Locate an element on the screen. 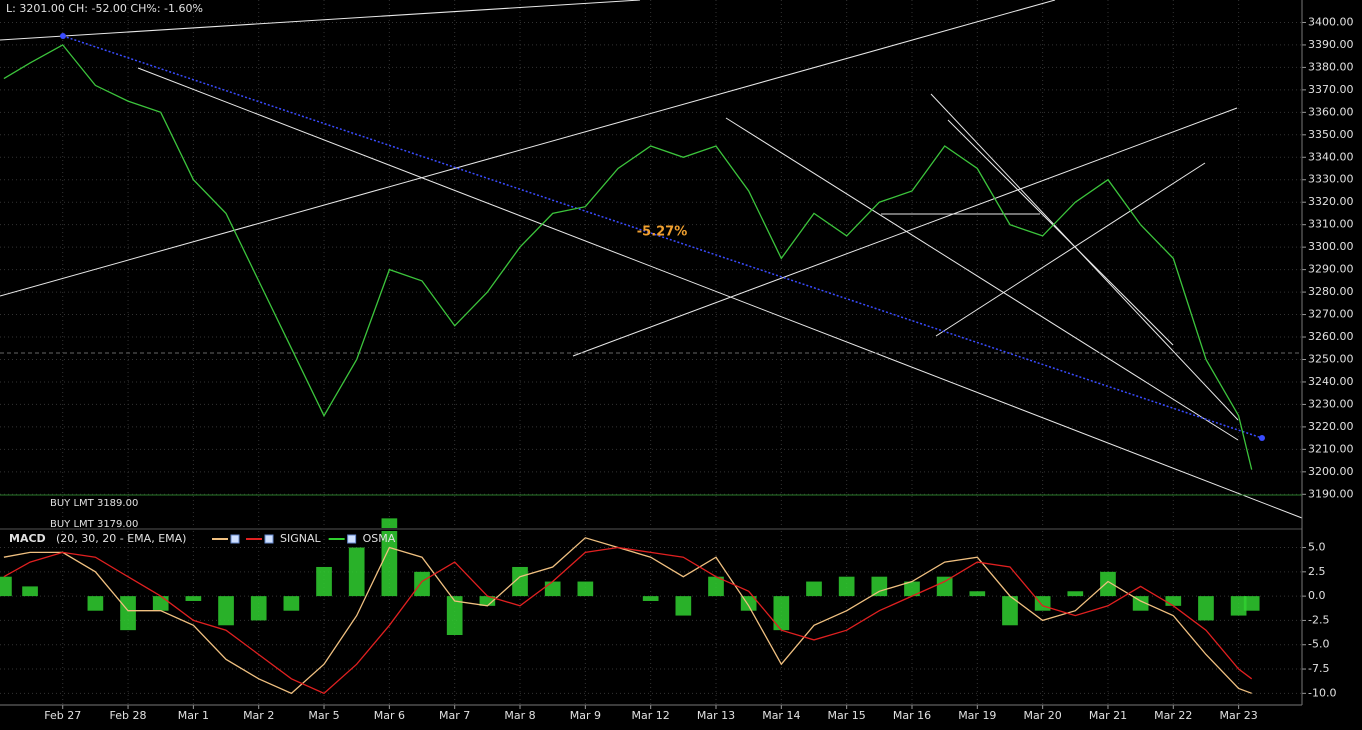  x-tick-label: Mar 12 is located at coordinates (651, 715).